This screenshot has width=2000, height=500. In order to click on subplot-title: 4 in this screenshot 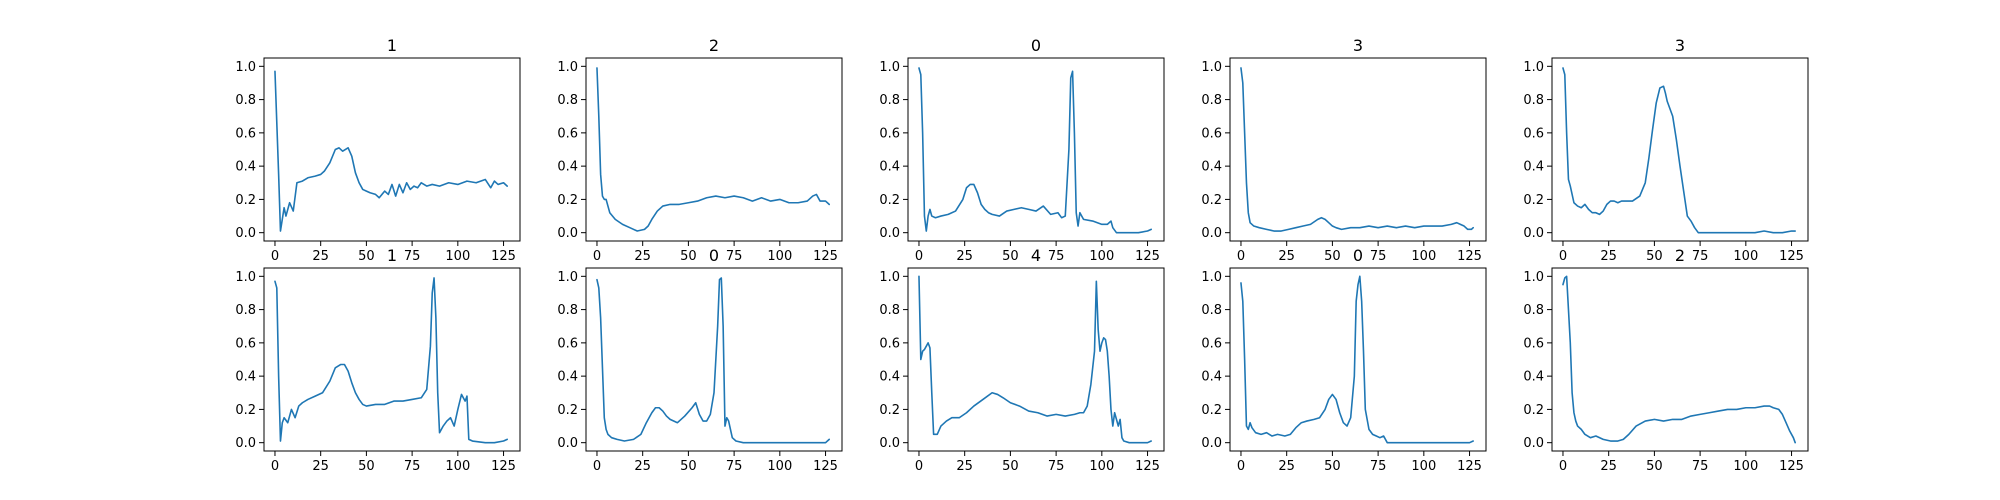, I will do `click(1036, 255)`.